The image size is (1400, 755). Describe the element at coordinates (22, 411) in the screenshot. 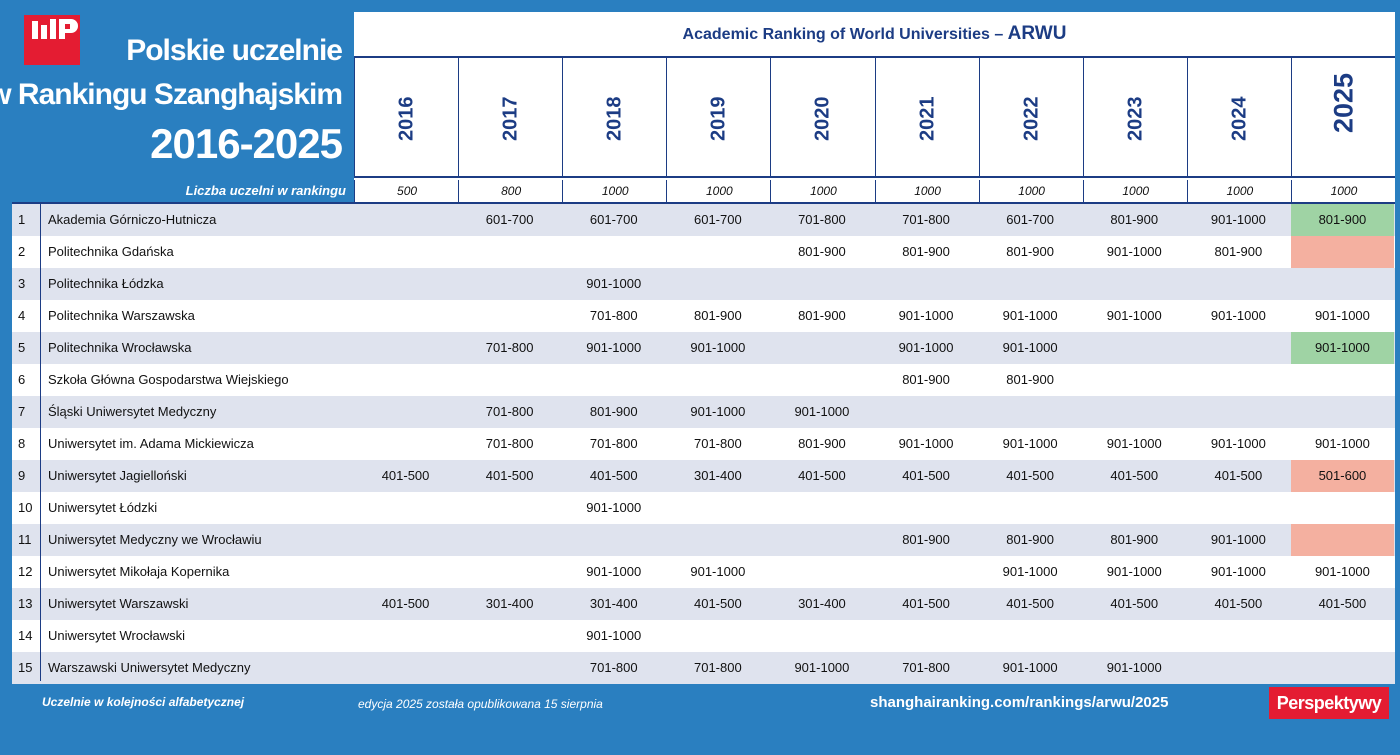

I see `row-number: 7` at that location.